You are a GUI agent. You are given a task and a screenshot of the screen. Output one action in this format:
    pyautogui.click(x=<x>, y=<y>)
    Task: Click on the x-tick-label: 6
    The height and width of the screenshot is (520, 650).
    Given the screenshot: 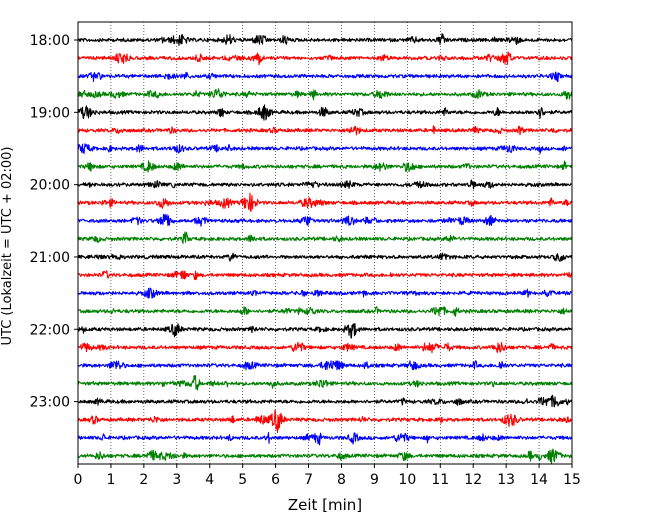 What is the action you would take?
    pyautogui.click(x=275, y=480)
    